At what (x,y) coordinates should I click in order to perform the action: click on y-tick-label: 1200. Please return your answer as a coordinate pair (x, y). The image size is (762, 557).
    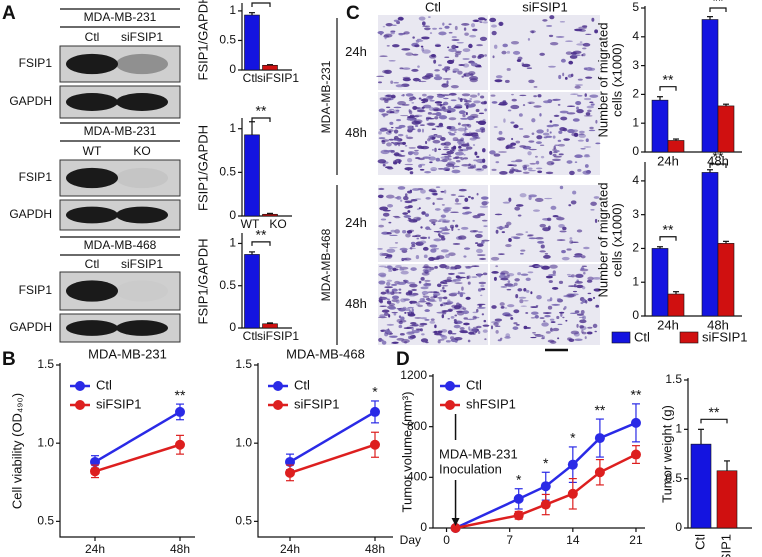
    Looking at the image, I should click on (413, 375).